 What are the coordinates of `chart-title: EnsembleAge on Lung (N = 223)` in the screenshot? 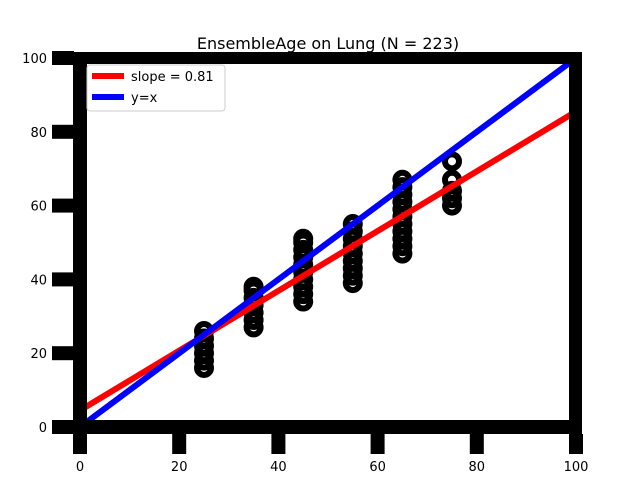 It's located at (328, 43).